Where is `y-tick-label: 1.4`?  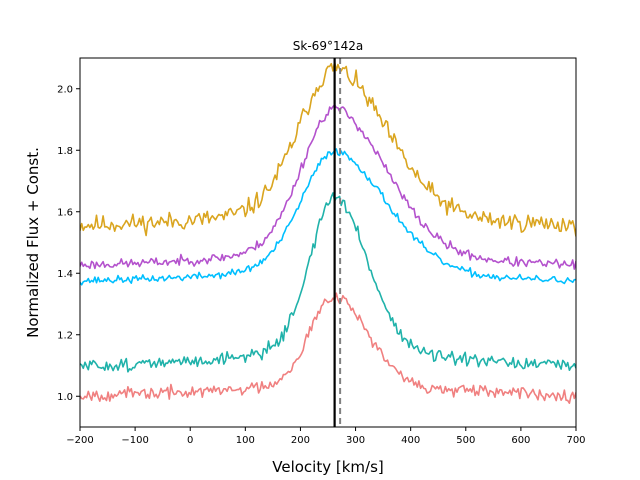
y-tick-label: 1.4 is located at coordinates (65, 274).